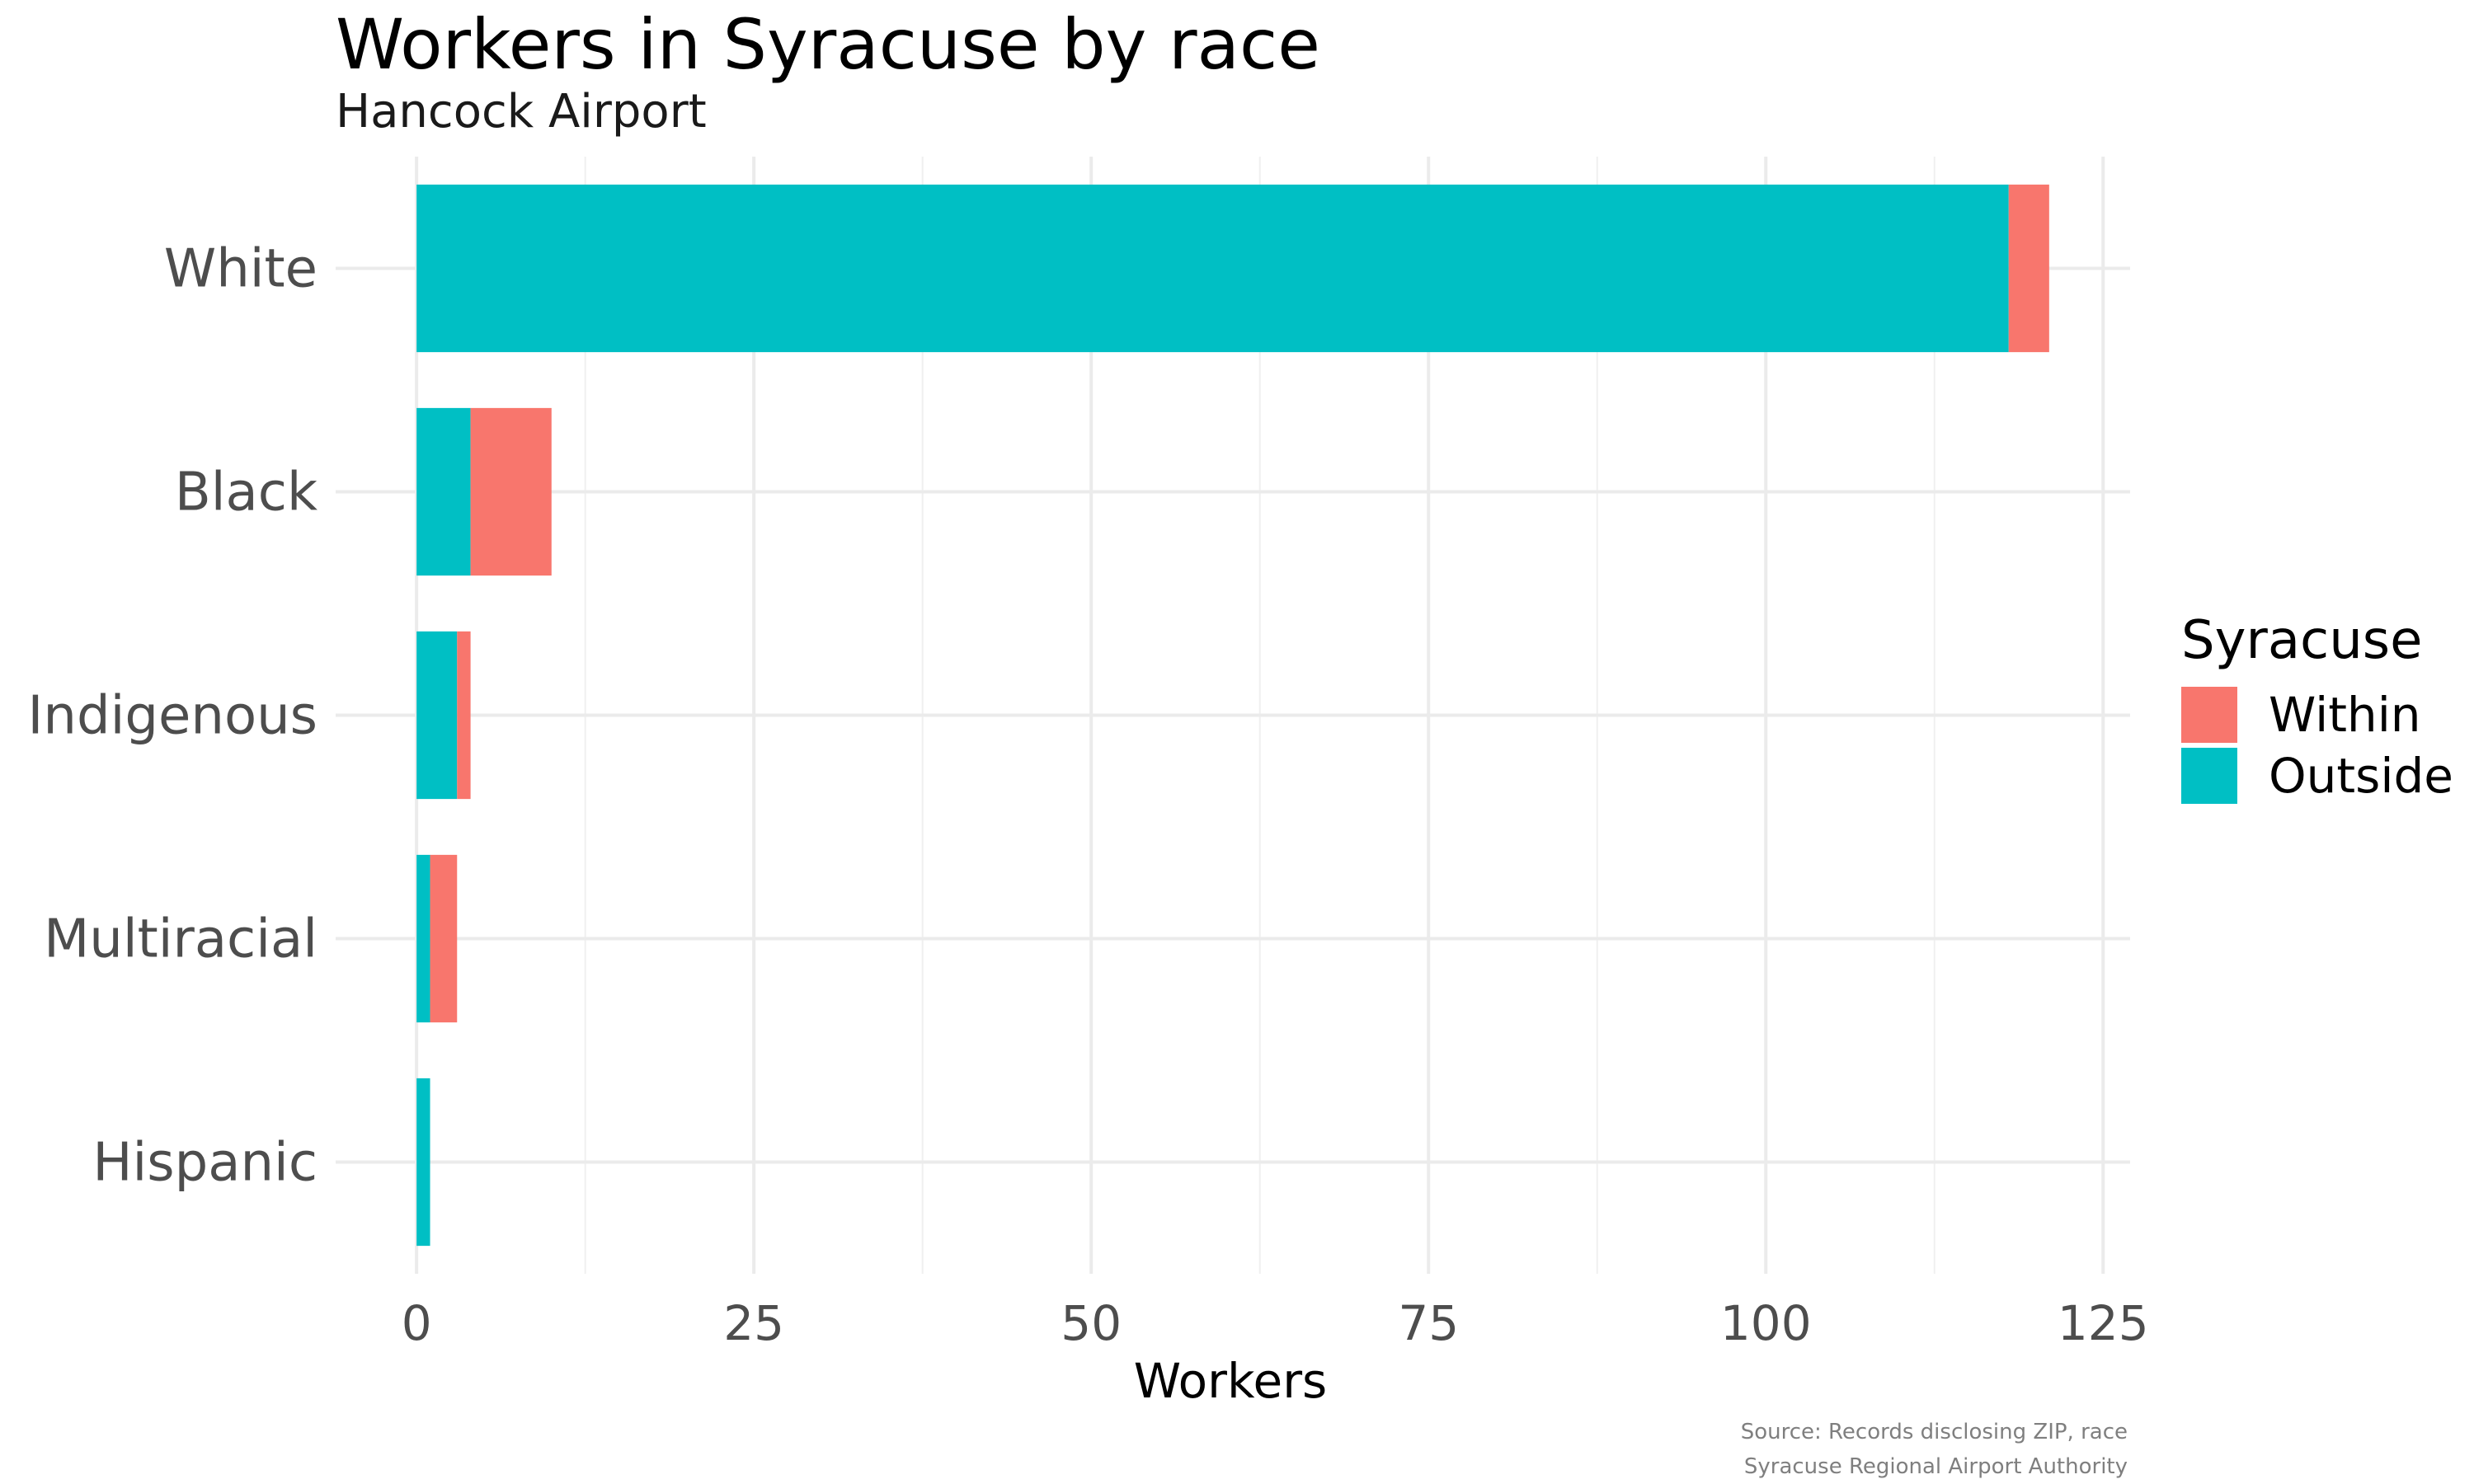  I want to click on x-tick-label: 25, so click(753, 1323).